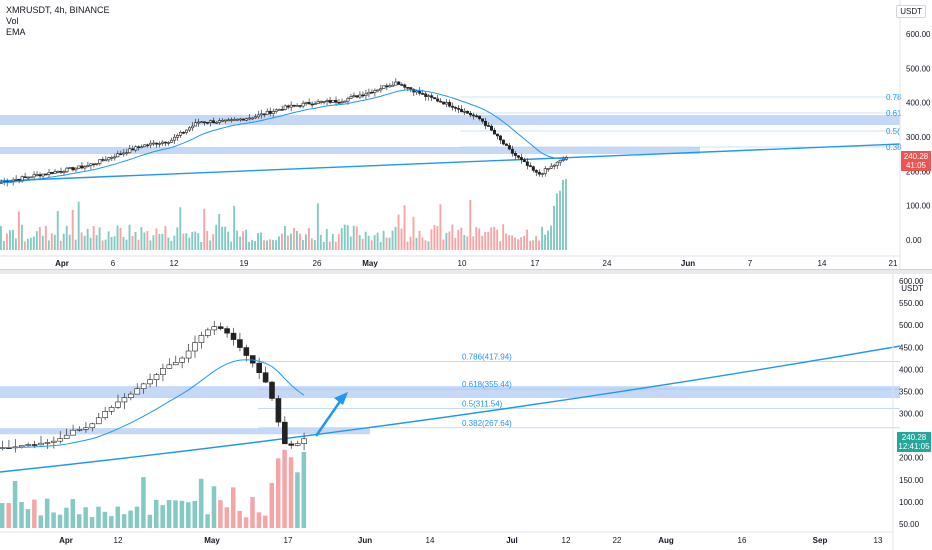 This screenshot has width=932, height=550. What do you see at coordinates (914, 437) in the screenshot?
I see `last-price-value: 240.28` at bounding box center [914, 437].